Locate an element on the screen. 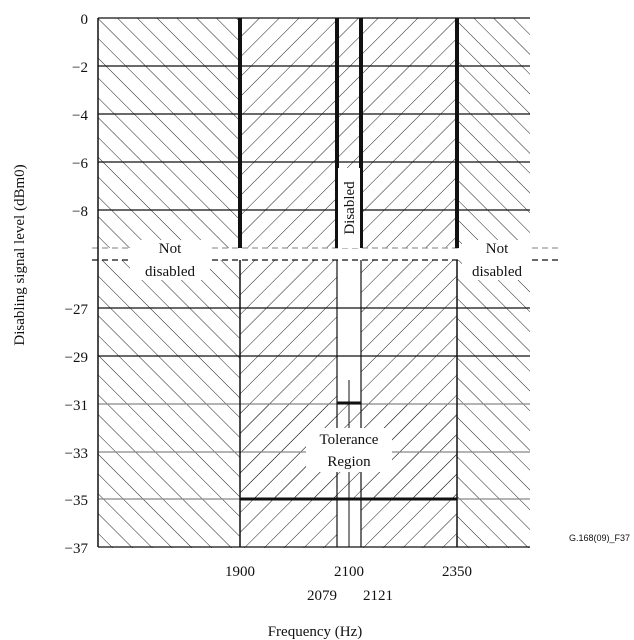  label-bg-disabled is located at coordinates (349, 208).